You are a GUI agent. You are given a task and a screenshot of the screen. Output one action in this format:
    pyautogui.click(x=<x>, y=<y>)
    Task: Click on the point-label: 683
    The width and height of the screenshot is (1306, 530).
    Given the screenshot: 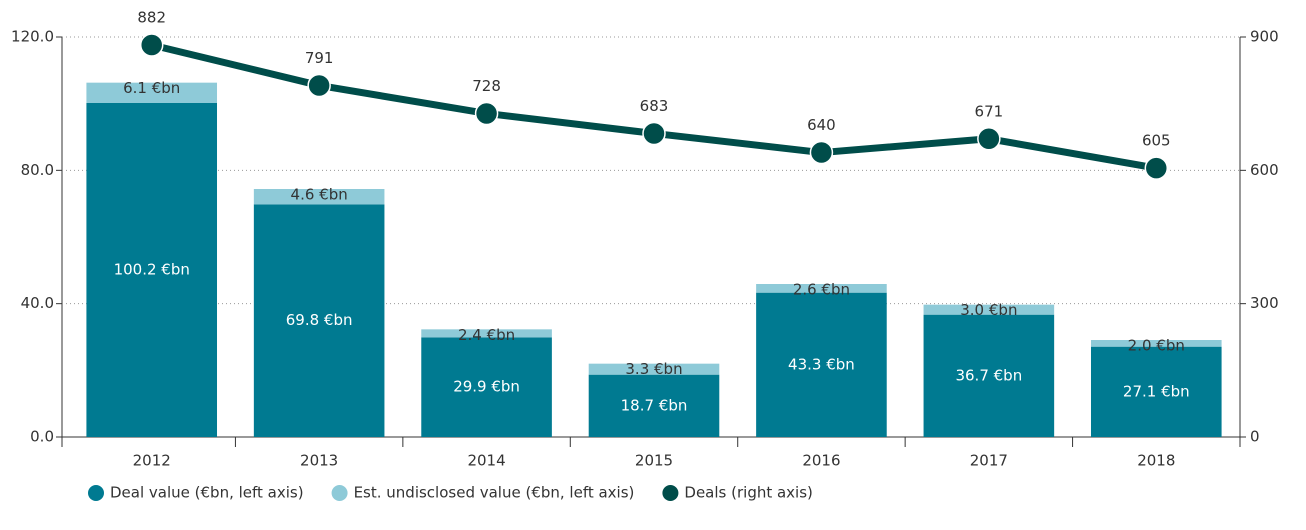 What is the action you would take?
    pyautogui.click(x=654, y=106)
    